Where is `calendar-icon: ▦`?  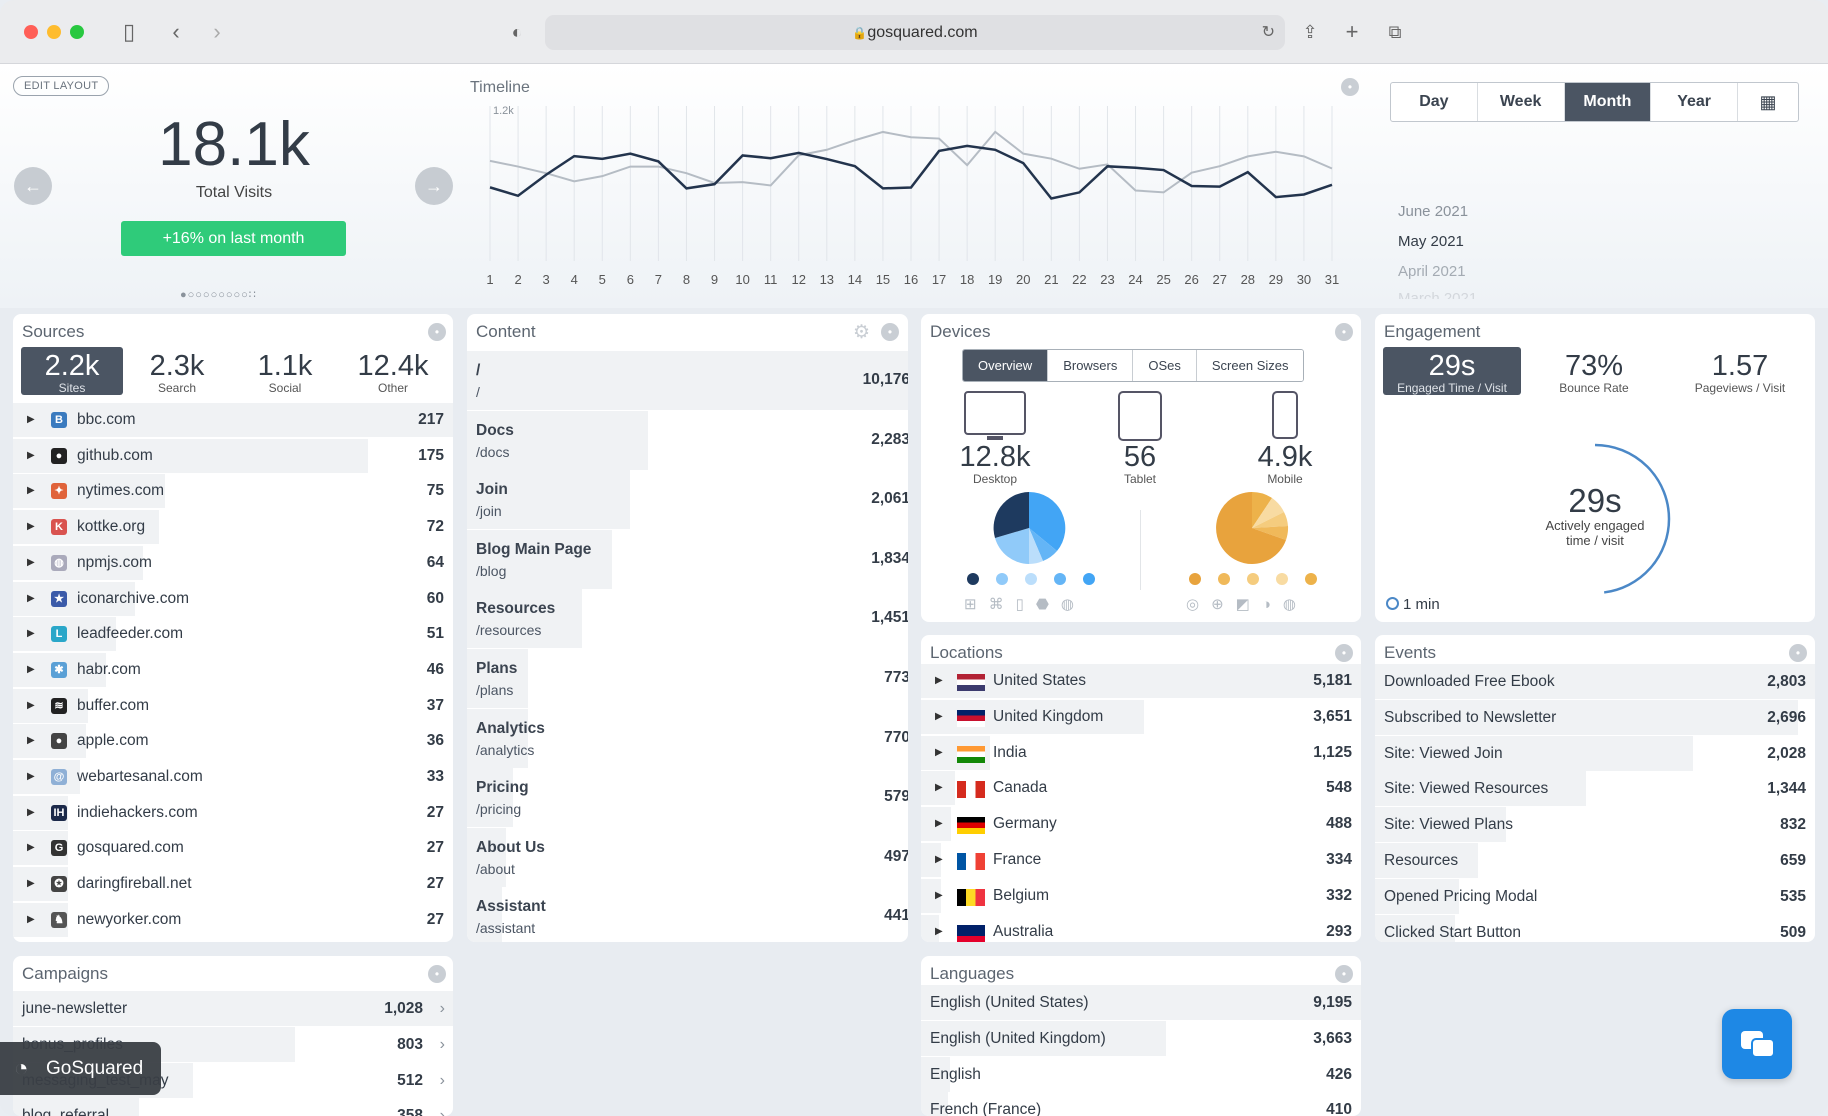
calendar-icon: ▦ is located at coordinates (1768, 102).